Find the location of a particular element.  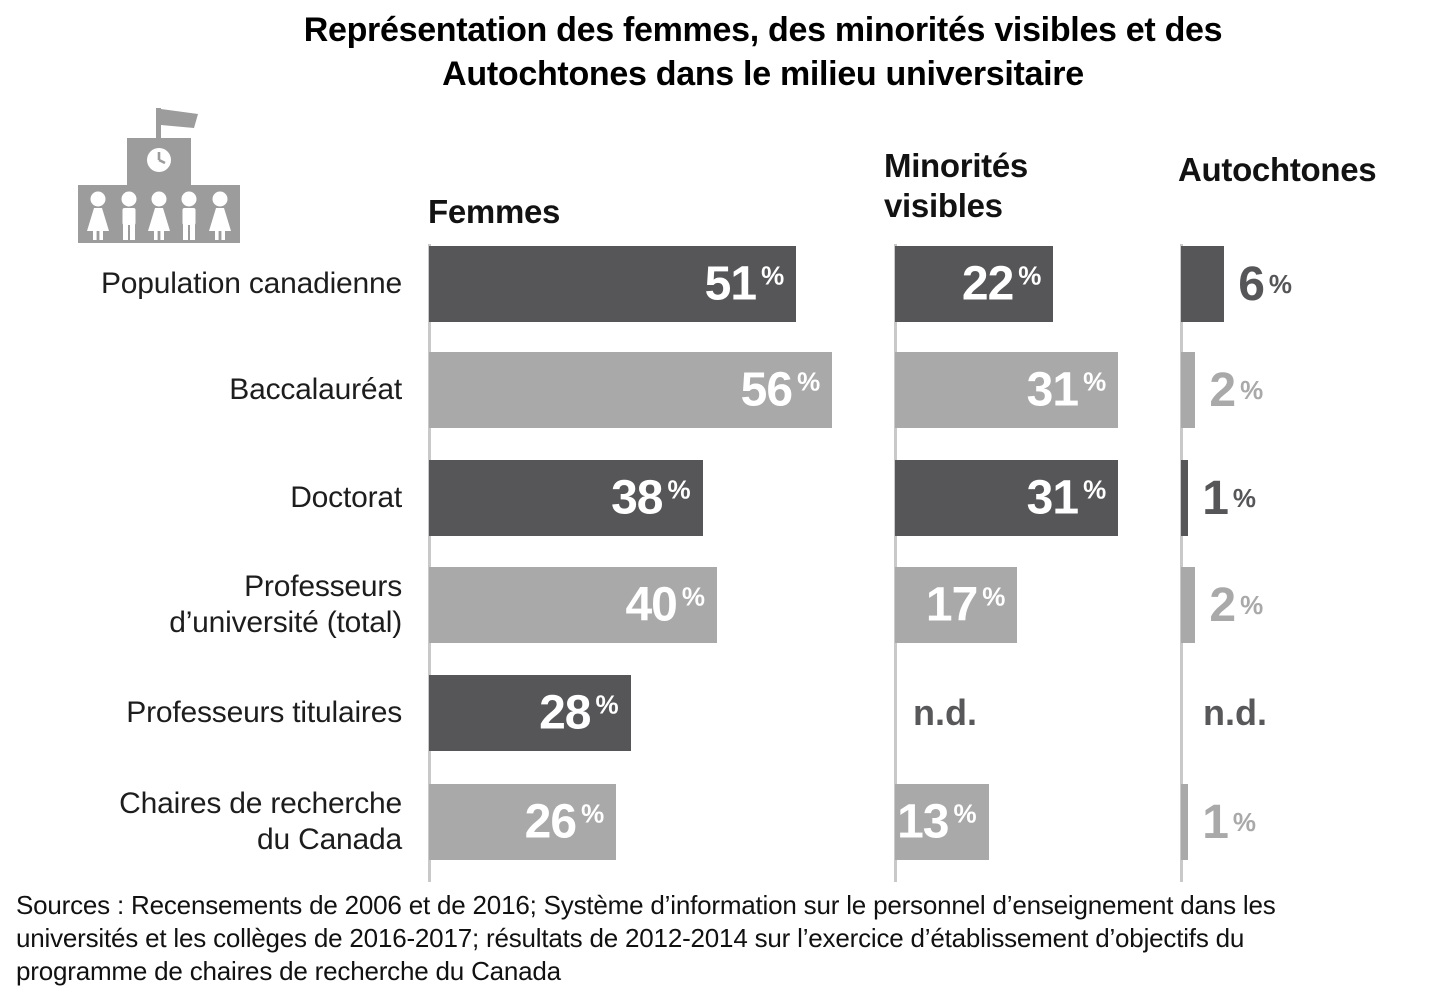

bar-value-label: 13% is located at coordinates (937, 822).